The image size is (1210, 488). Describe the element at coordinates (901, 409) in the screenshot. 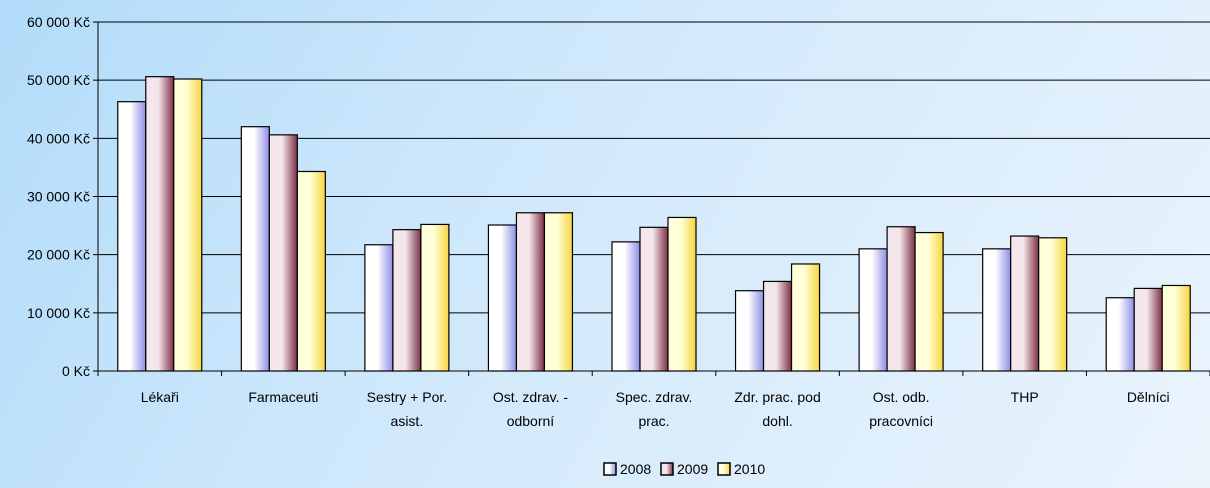

I see `category-label: Ost. odb. pracovníci` at that location.